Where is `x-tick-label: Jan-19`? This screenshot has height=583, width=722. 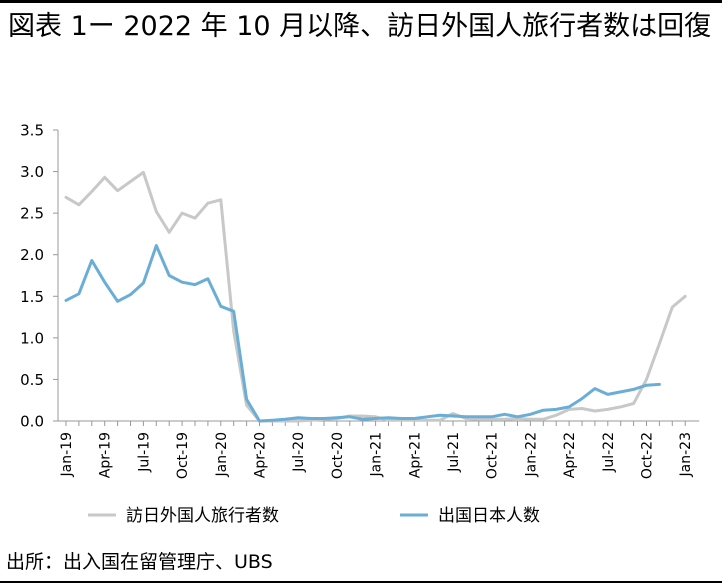
x-tick-label: Jan-19 is located at coordinates (67, 454).